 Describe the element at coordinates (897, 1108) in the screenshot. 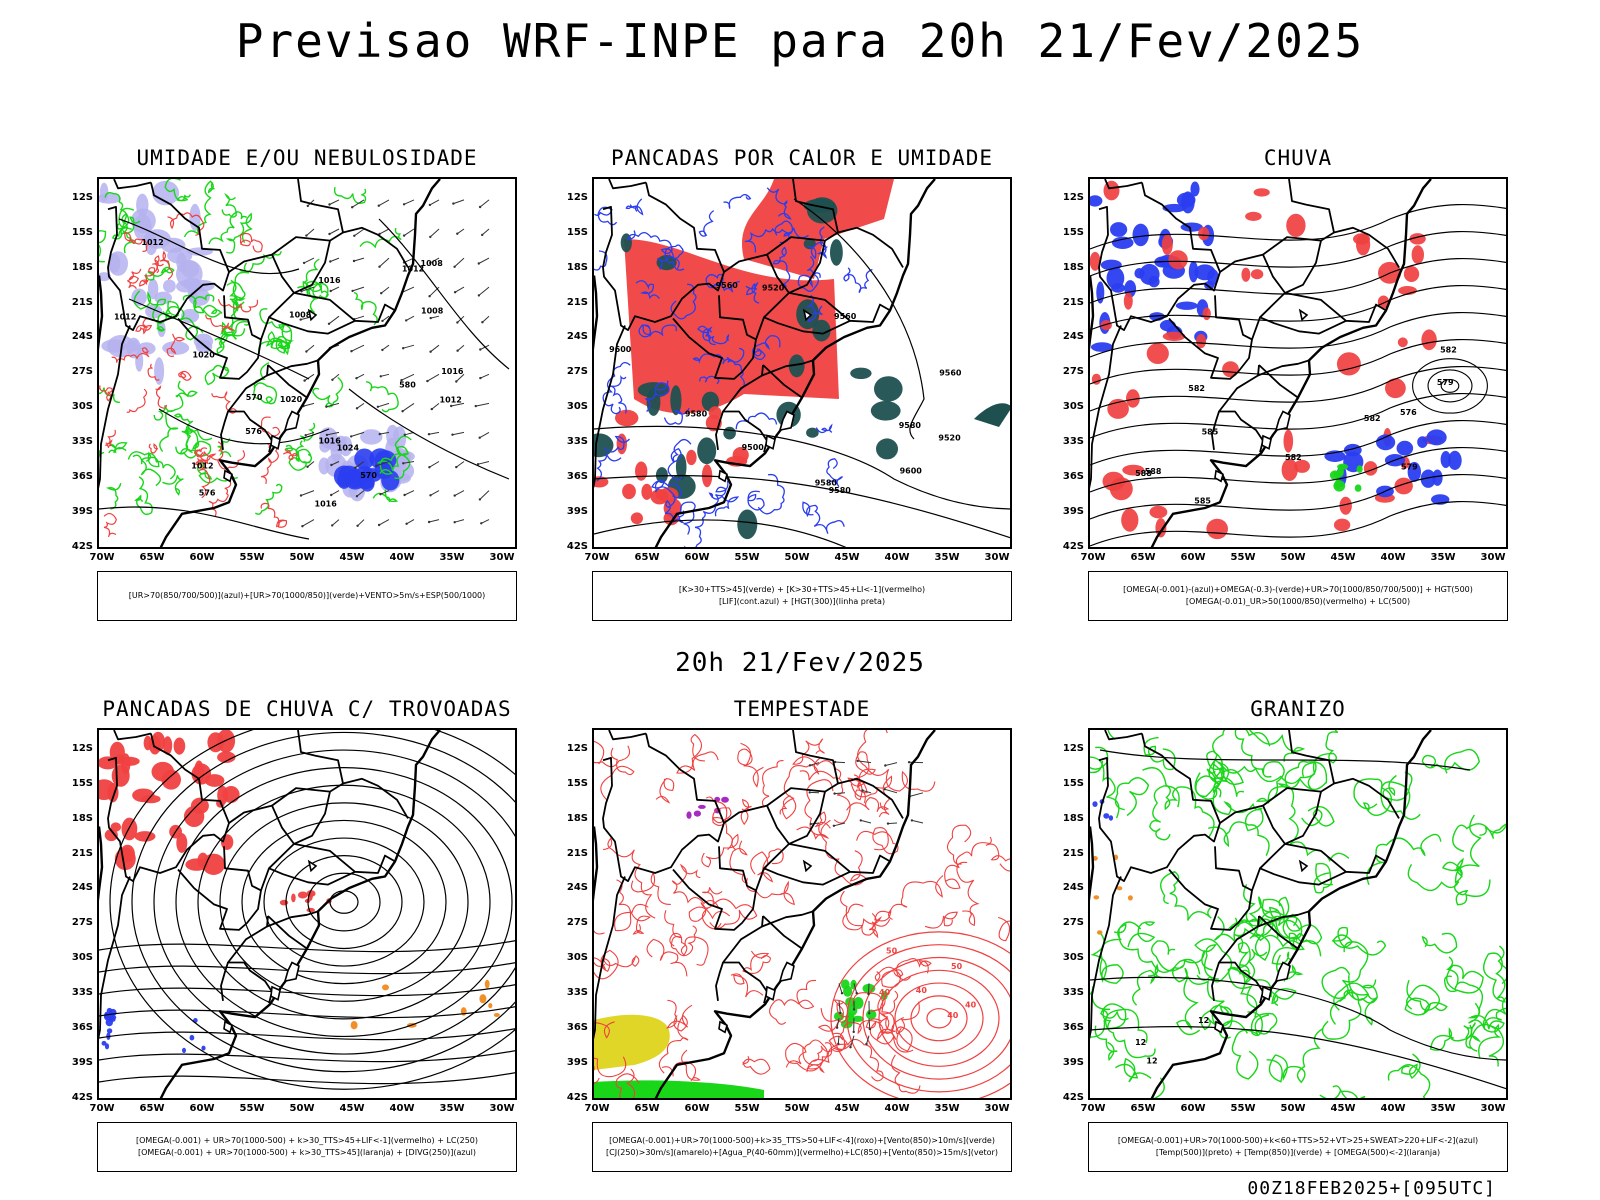

I see `longitude-tick-label: 40W` at that location.